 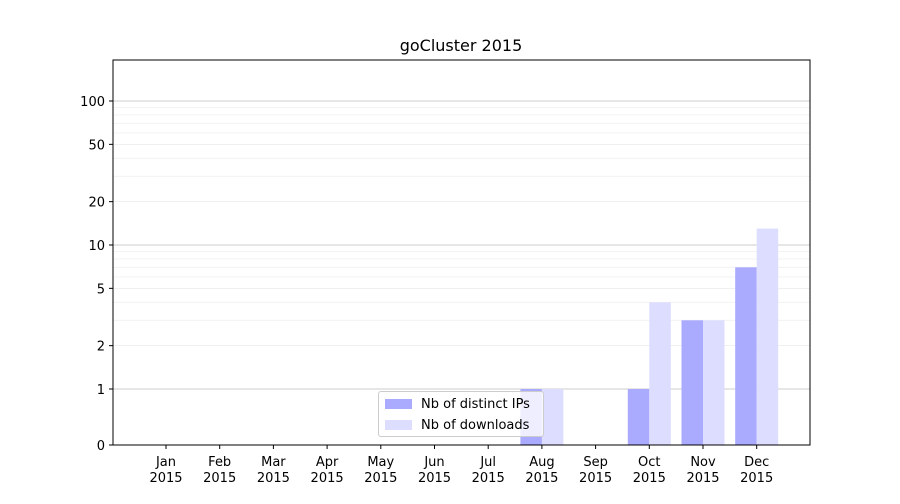 What do you see at coordinates (96, 246) in the screenshot?
I see `y-tick-label: 10` at bounding box center [96, 246].